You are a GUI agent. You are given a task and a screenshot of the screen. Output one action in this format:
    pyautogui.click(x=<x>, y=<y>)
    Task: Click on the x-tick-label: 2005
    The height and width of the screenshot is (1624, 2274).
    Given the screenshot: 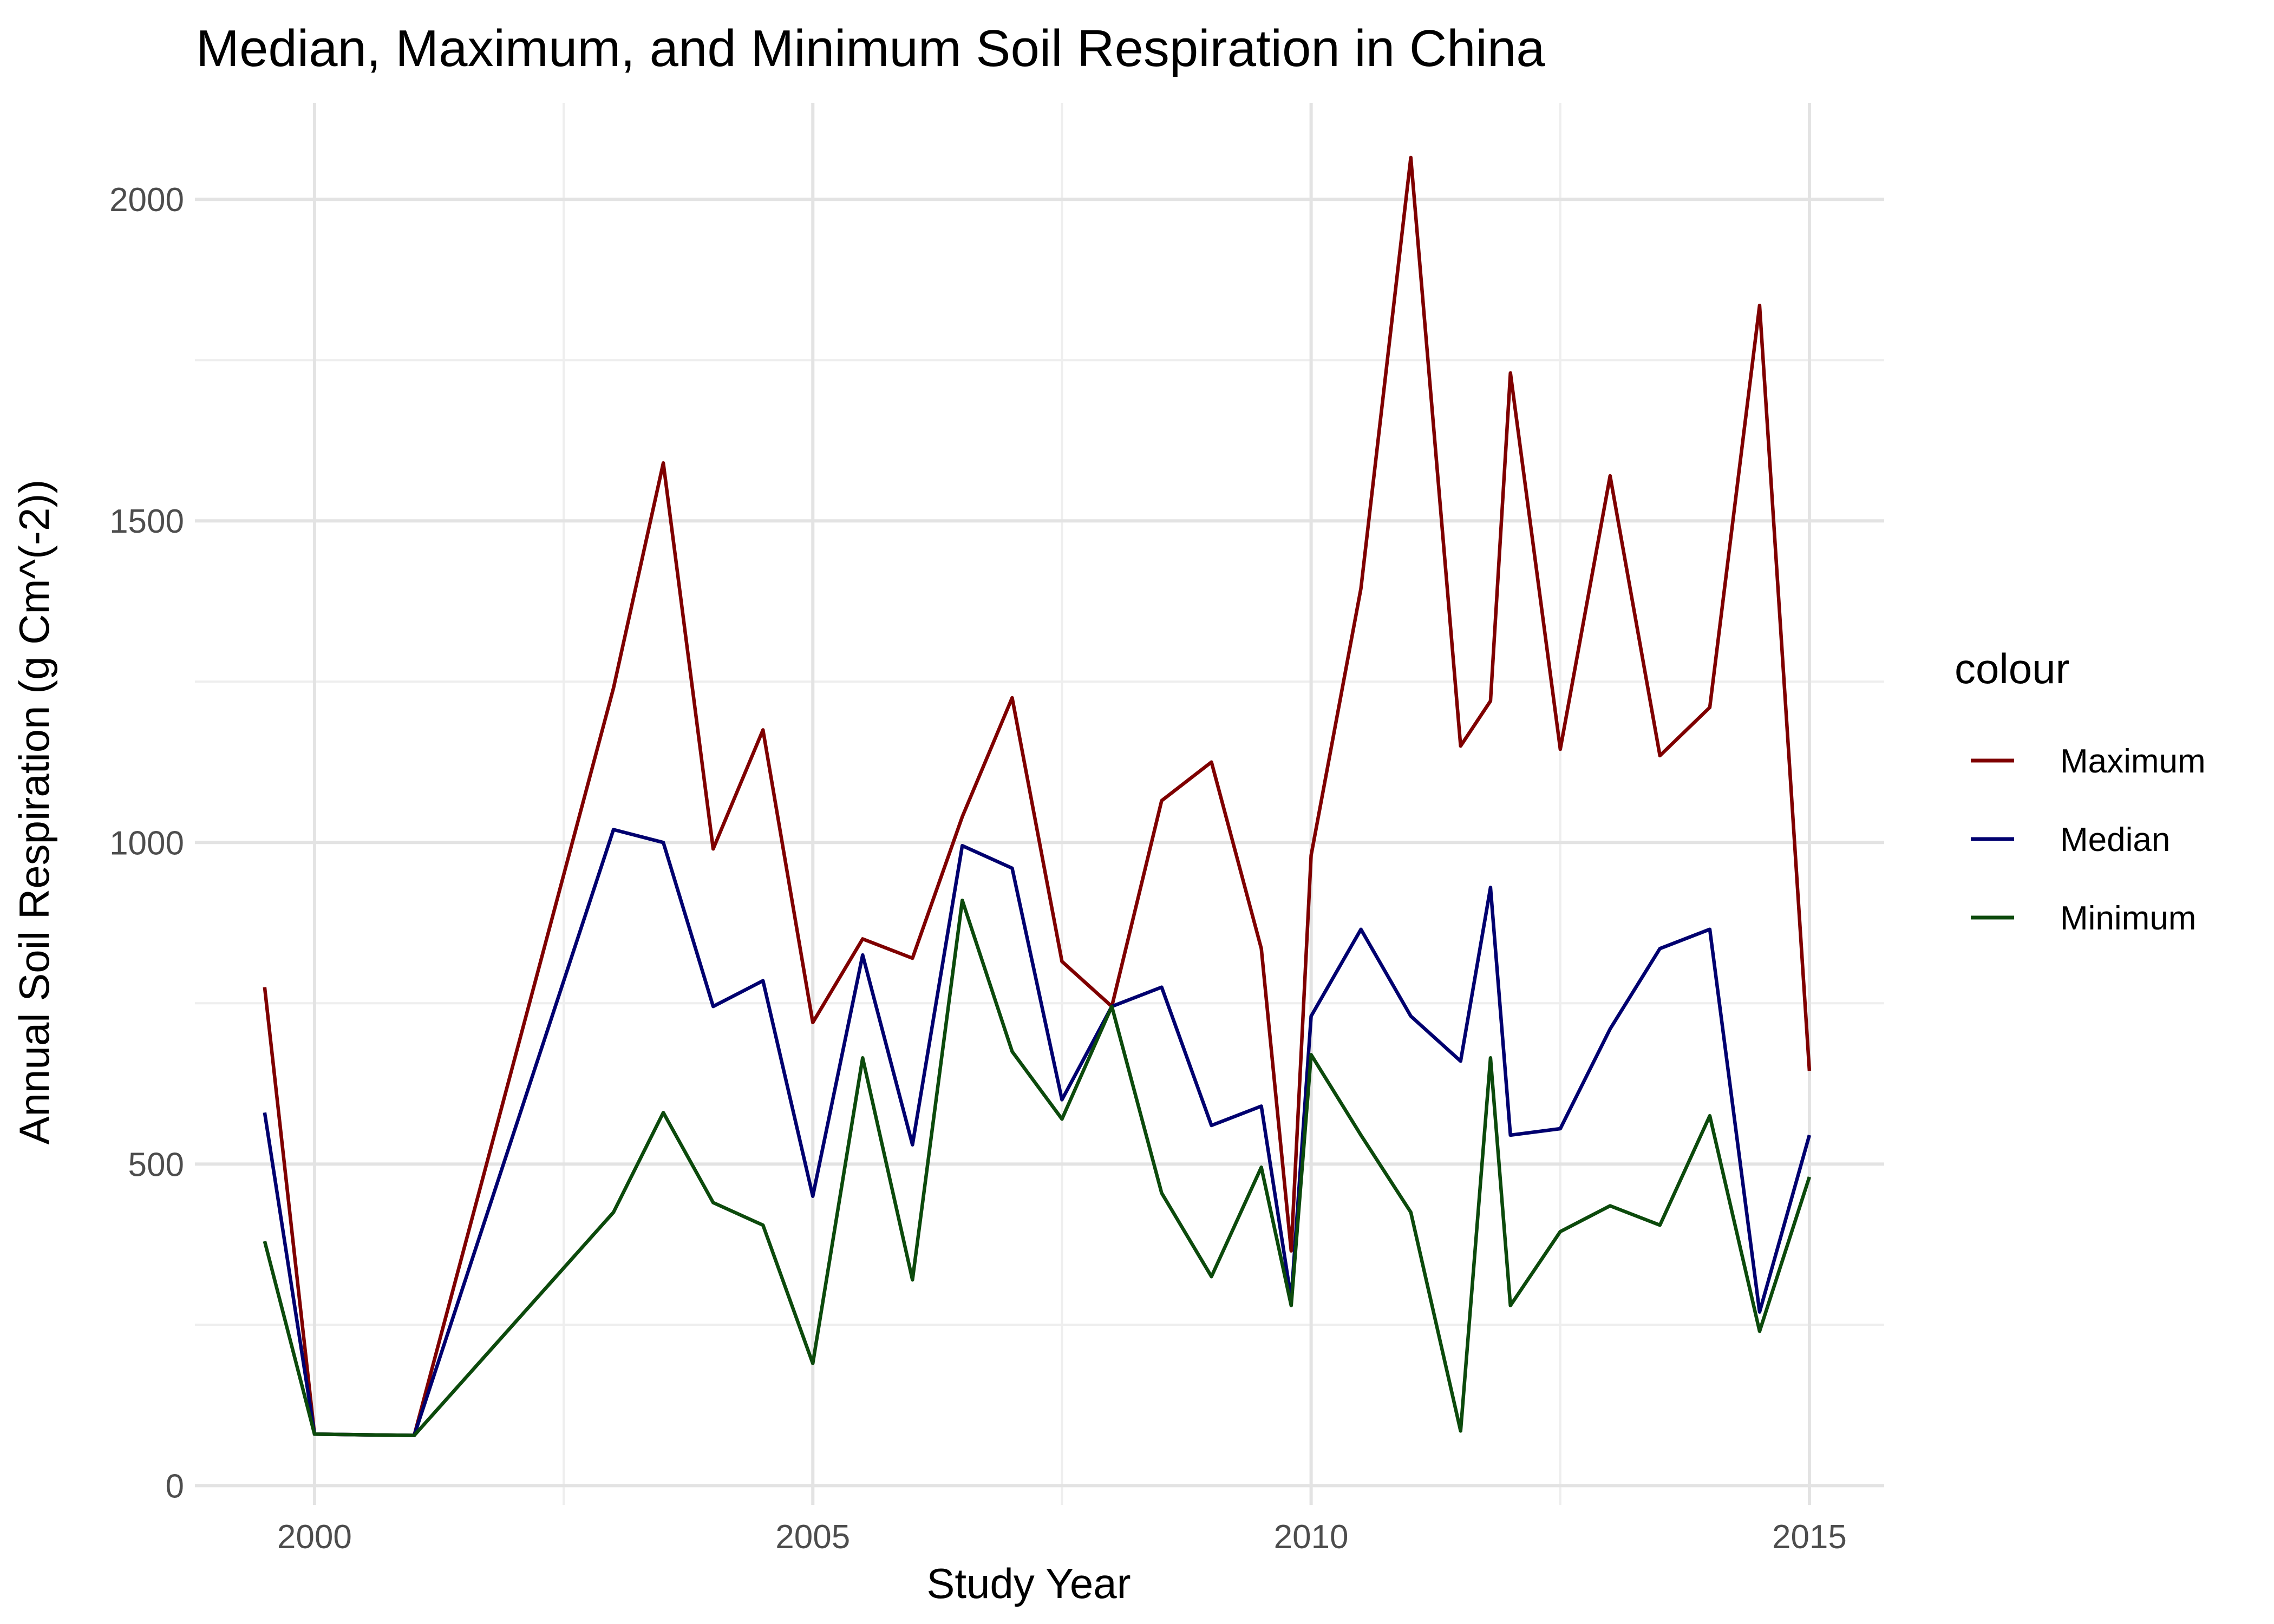 What is the action you would take?
    pyautogui.click(x=813, y=1537)
    